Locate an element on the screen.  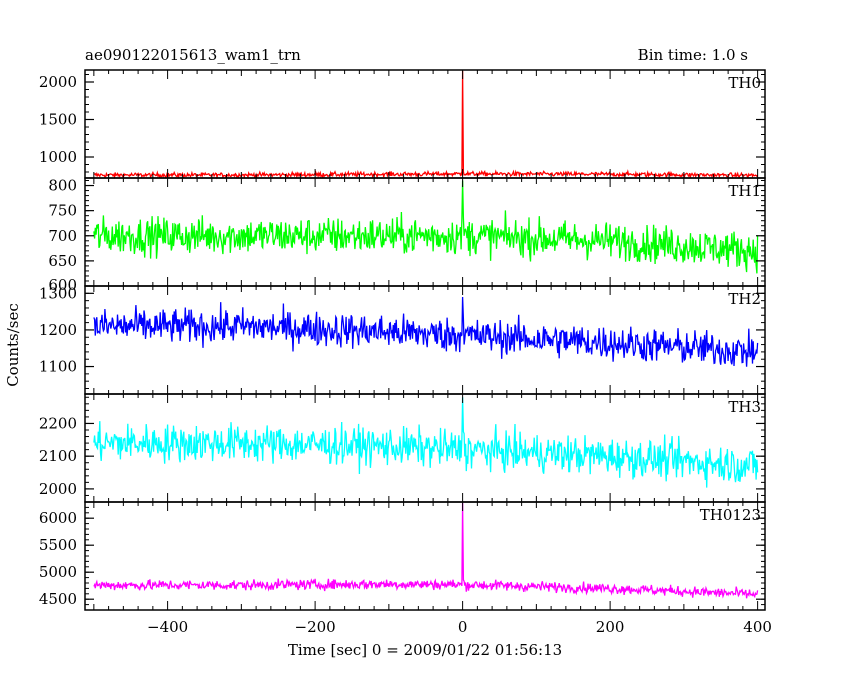
series-line-th3 is located at coordinates (426, 442).